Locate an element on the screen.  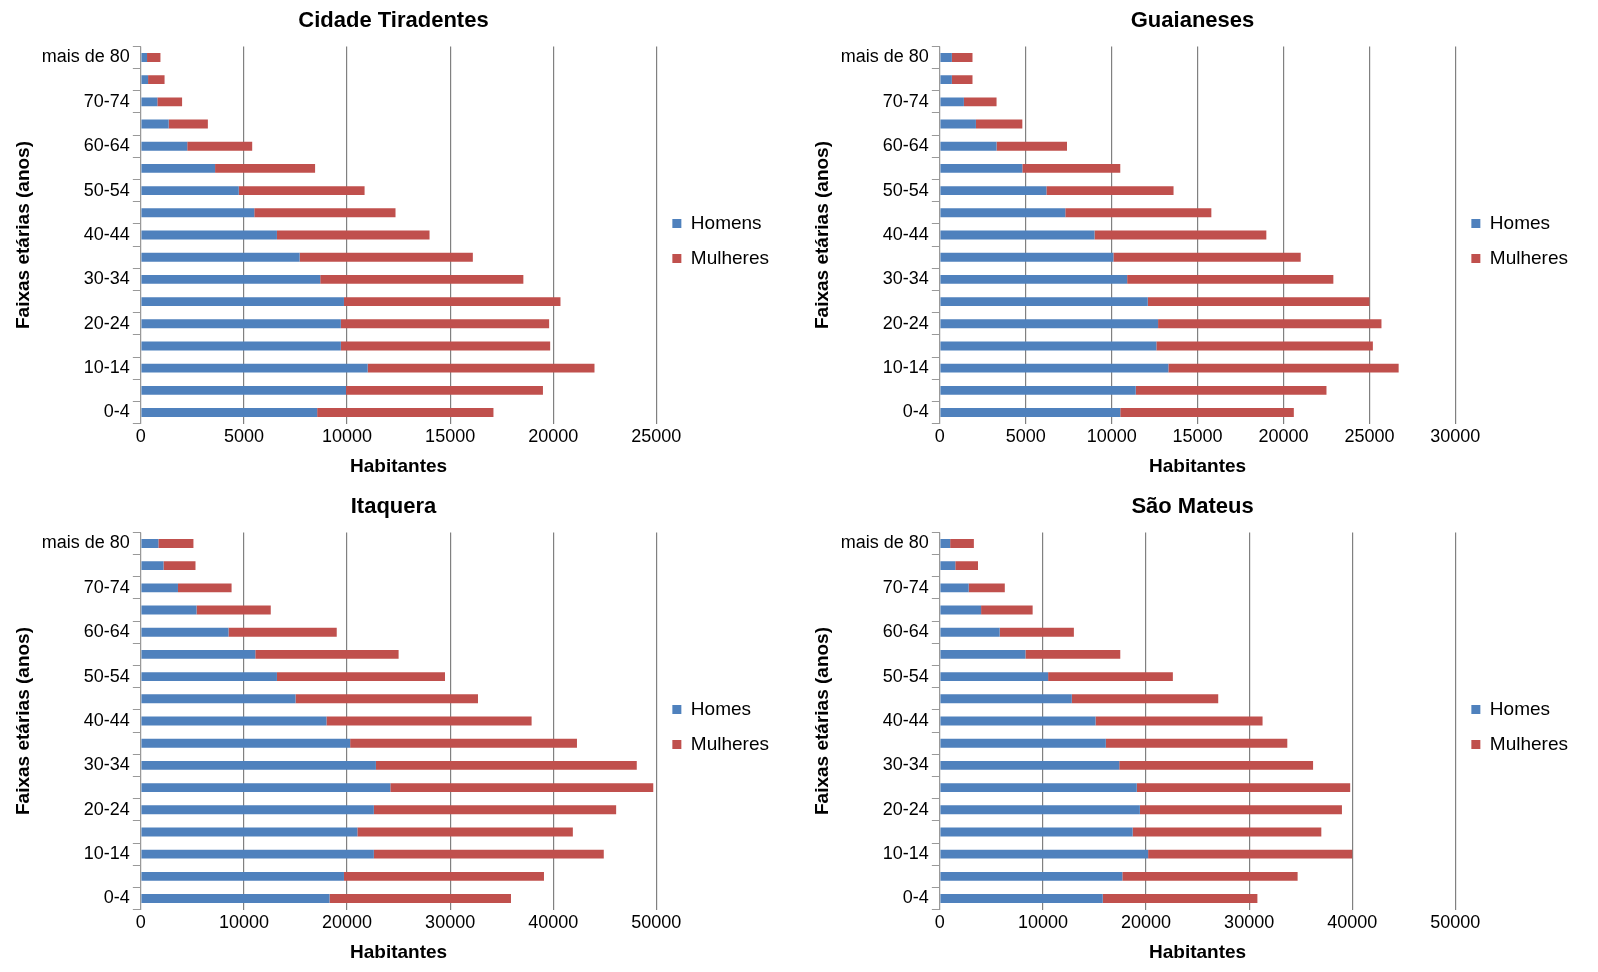
x-axis-title: Habitantes is located at coordinates (1198, 951).